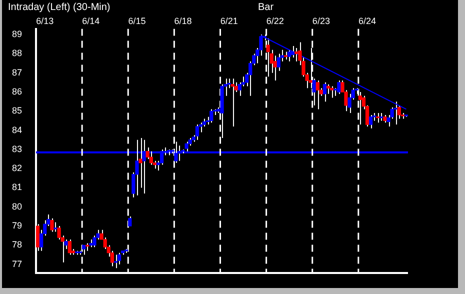  Describe the element at coordinates (17, 225) in the screenshot. I see `y-tick-label: 79` at that location.